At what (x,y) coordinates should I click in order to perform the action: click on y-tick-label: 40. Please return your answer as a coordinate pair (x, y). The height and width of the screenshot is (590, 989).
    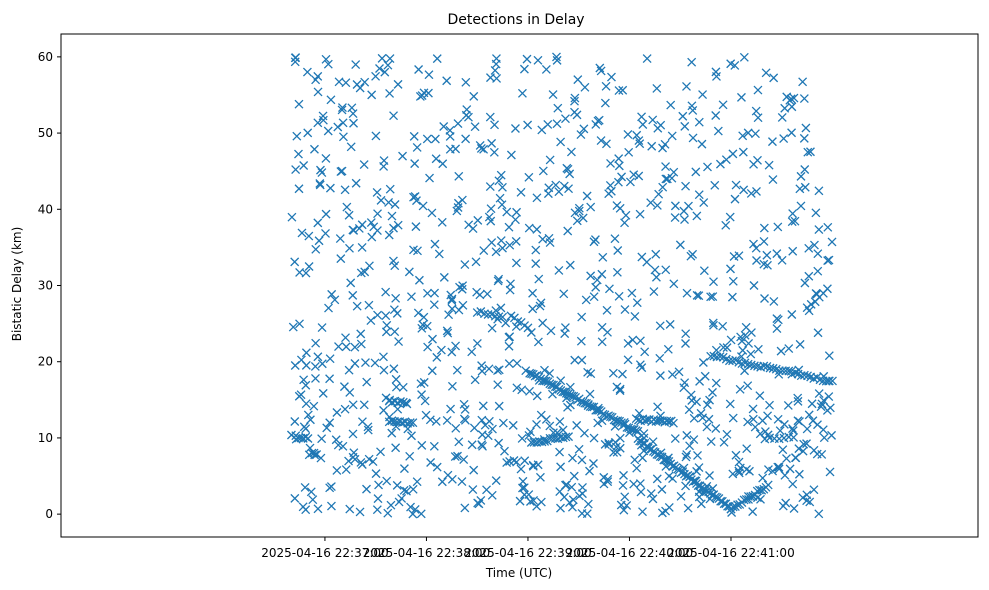
    Looking at the image, I should click on (45, 209).